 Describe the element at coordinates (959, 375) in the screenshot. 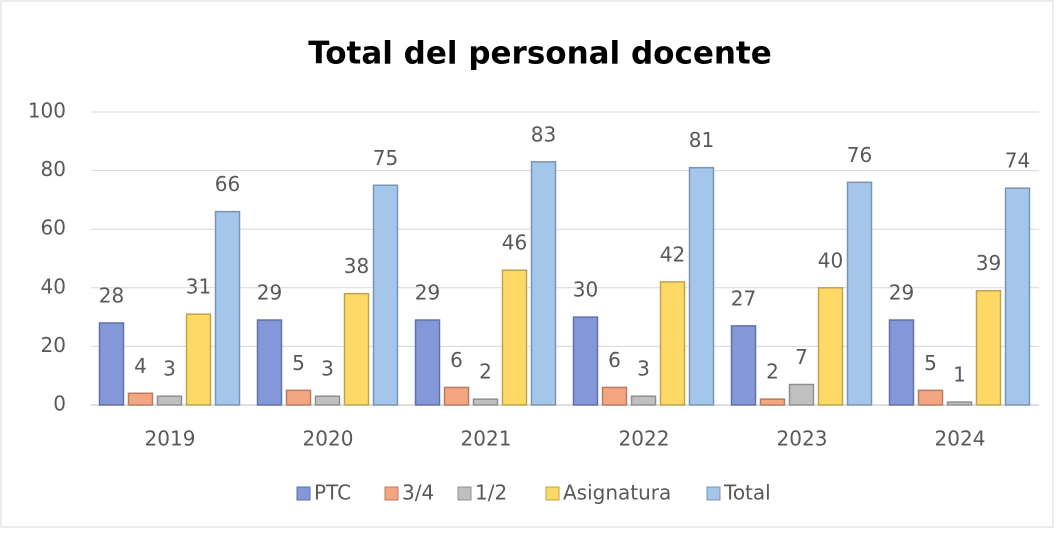

I see `data-label: 1` at that location.